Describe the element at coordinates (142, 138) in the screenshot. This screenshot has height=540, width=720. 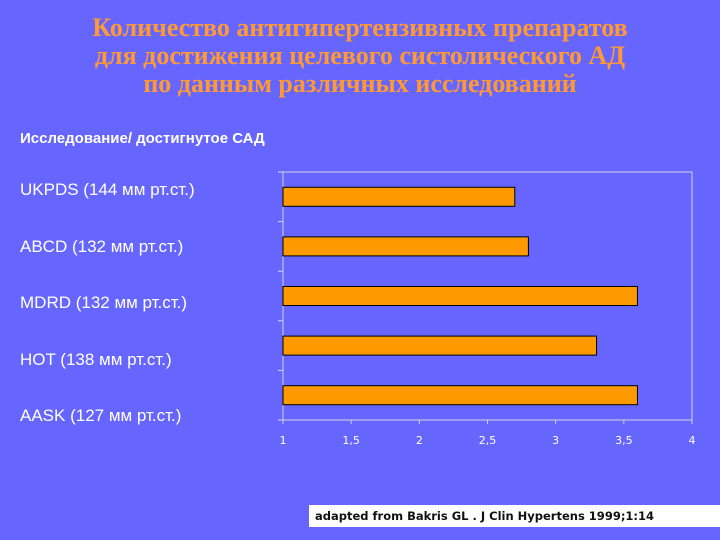
I see `category-axis-title: Исследование/ достигнутое САД` at that location.